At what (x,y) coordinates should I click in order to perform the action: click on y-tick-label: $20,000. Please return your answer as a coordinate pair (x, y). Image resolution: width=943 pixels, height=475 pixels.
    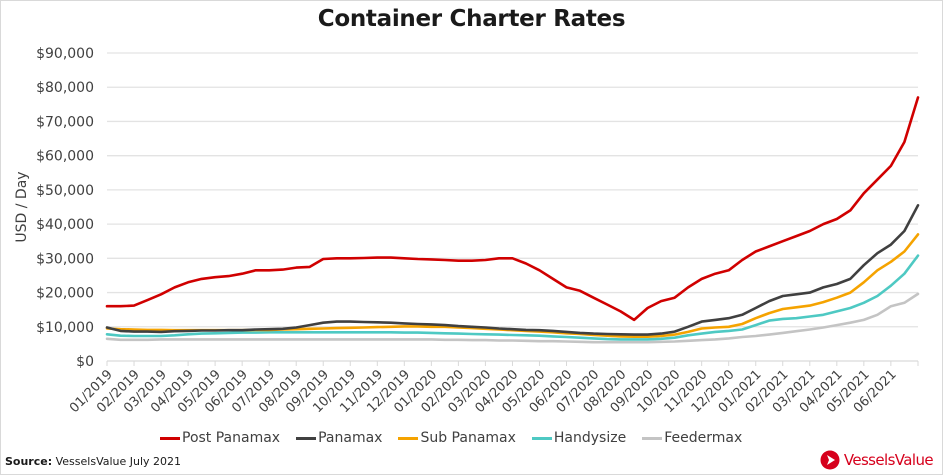
    Looking at the image, I should click on (65, 294).